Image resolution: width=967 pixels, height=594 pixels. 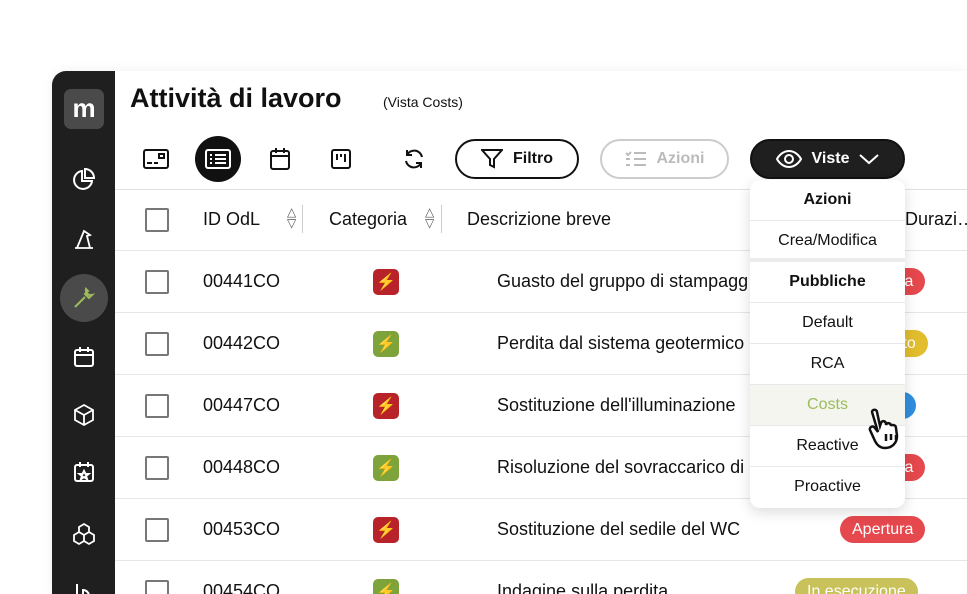 What do you see at coordinates (83, 332) in the screenshot?
I see `sidebar: m` at bounding box center [83, 332].